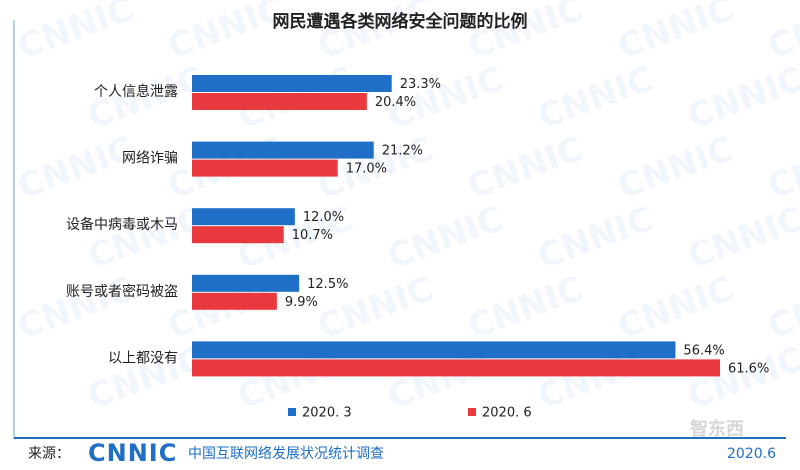  What do you see at coordinates (136, 91) in the screenshot?
I see `category-label: 个人信息泄露` at bounding box center [136, 91].